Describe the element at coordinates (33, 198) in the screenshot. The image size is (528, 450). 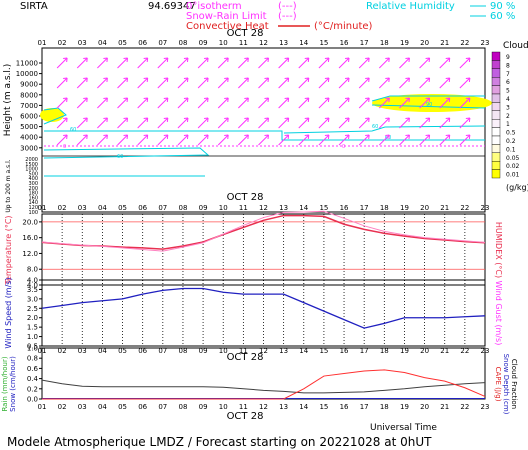
I see `height-tick-label: 160` at that location.